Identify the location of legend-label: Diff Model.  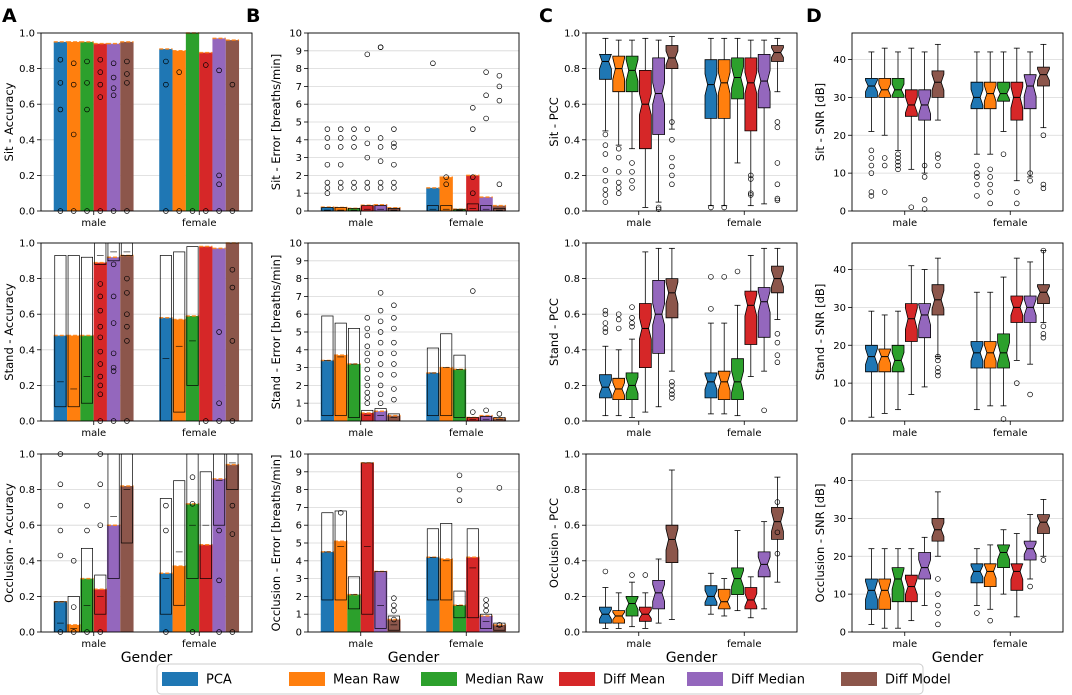
(918, 680).